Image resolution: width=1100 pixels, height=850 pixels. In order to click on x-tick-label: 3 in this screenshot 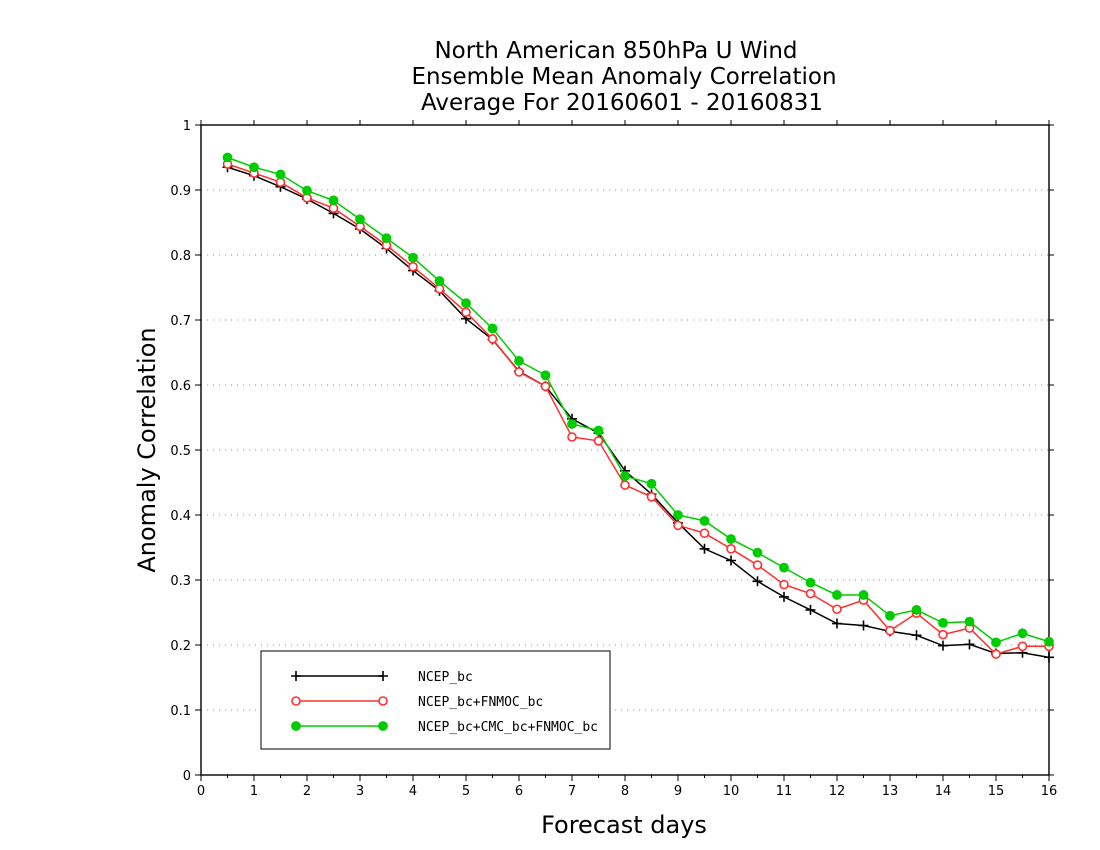, I will do `click(360, 791)`.